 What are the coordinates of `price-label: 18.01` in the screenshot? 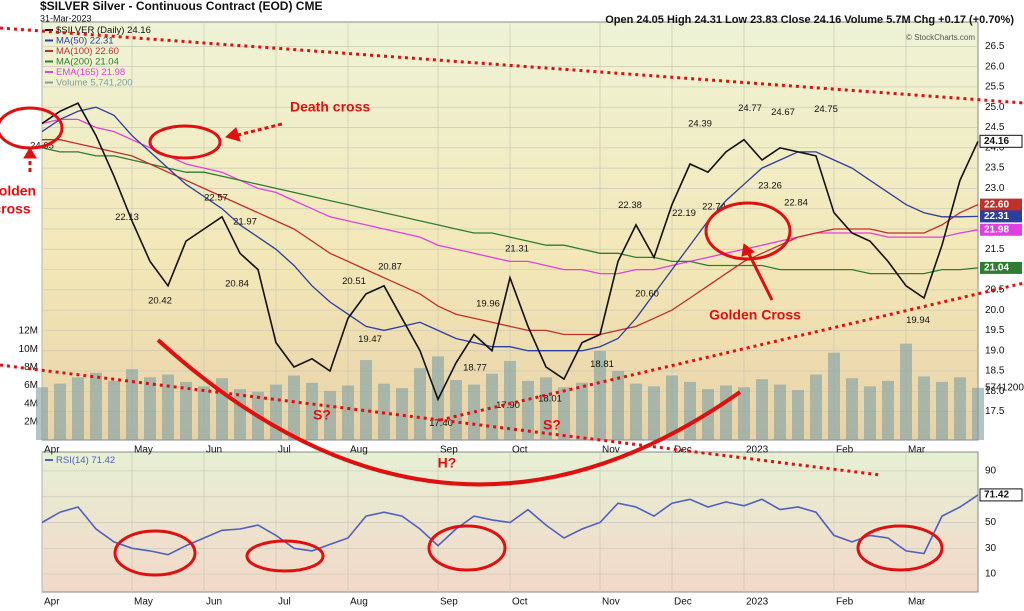 It's located at (550, 398).